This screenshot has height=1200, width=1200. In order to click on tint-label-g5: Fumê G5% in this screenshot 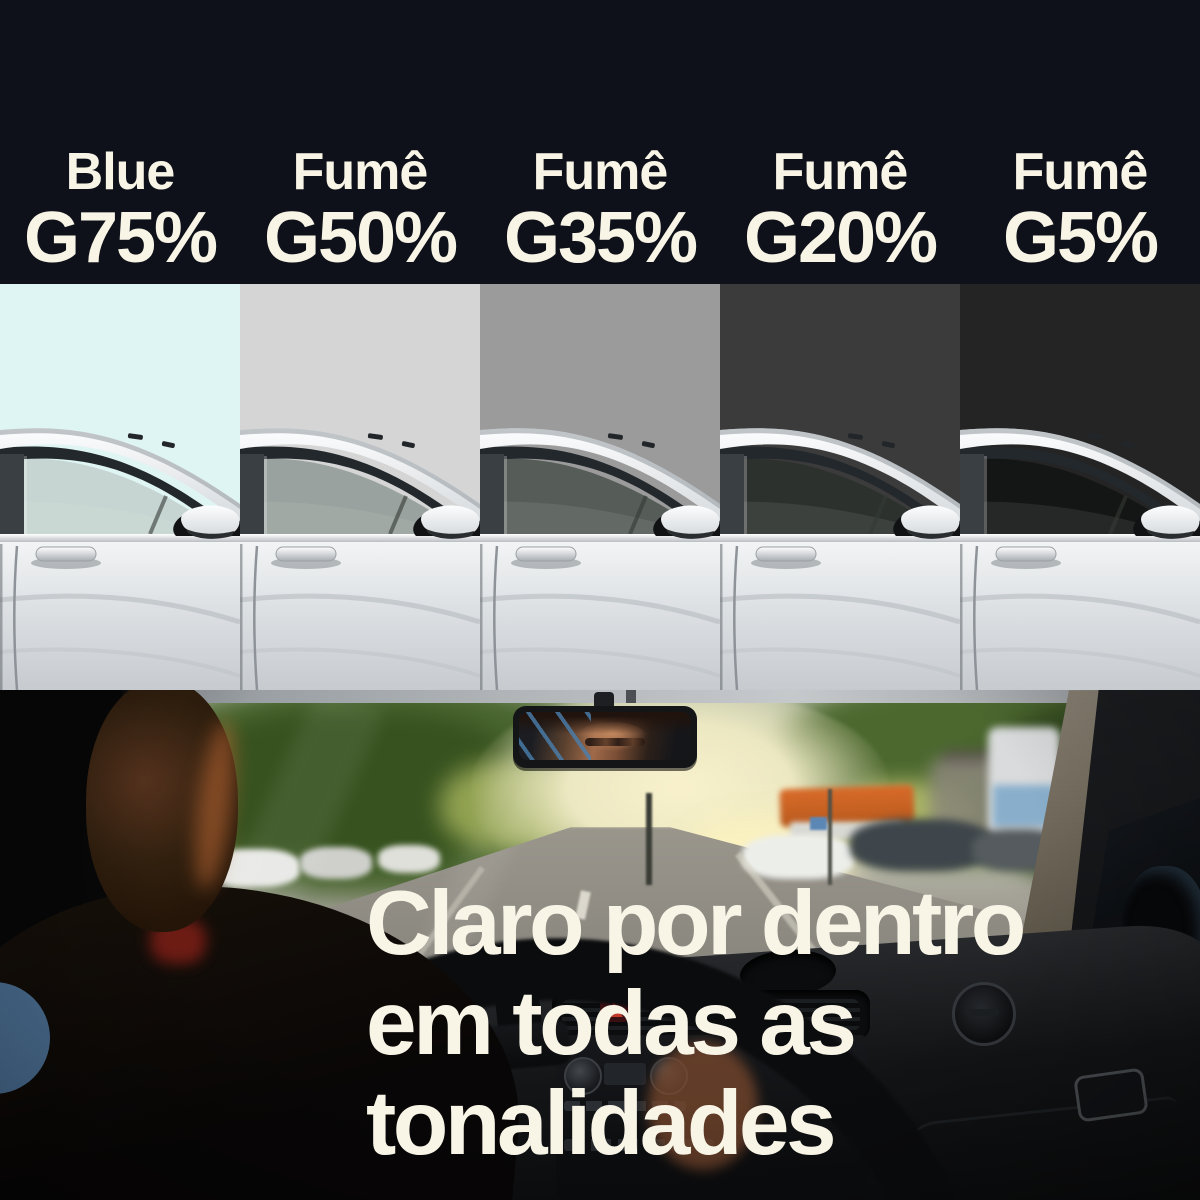, I will do `click(1080, 142)`.